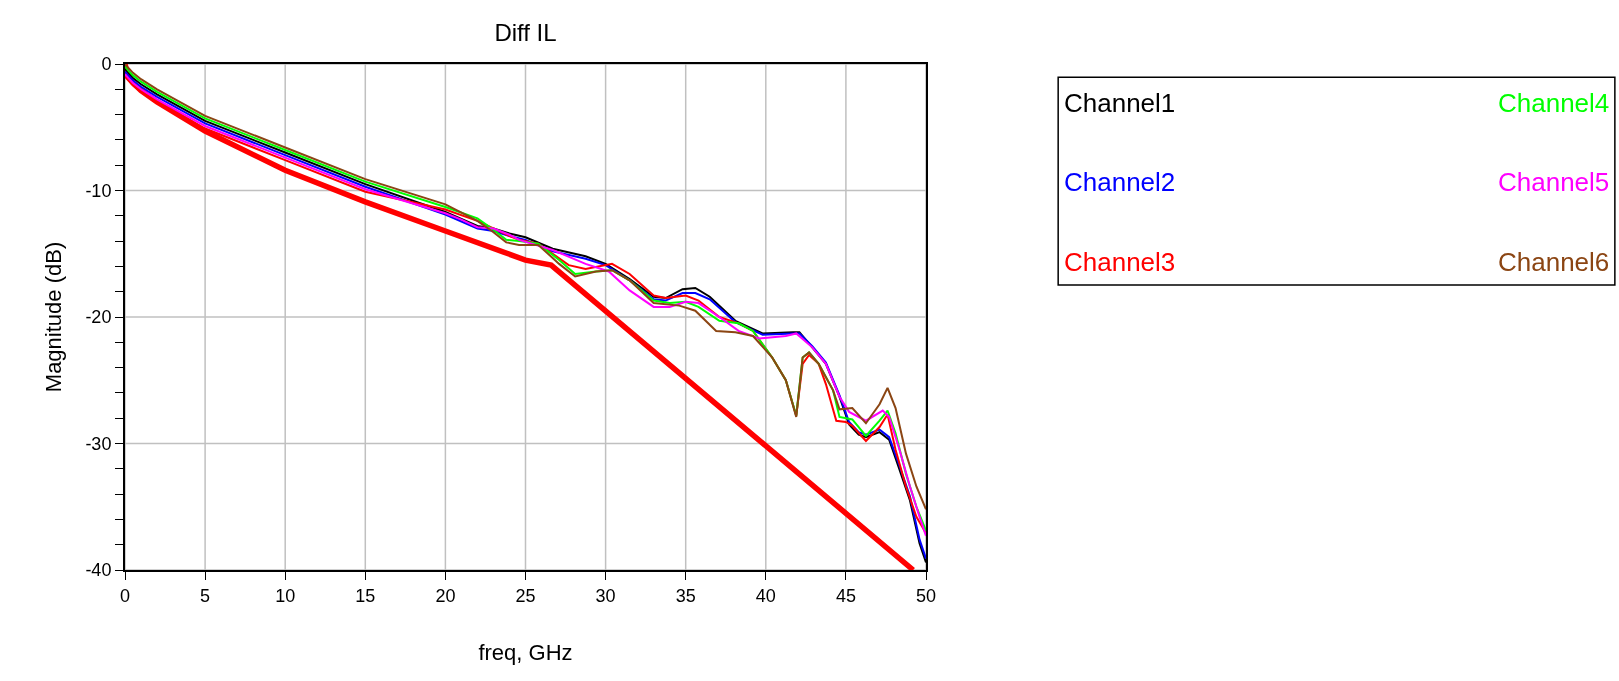 The width and height of the screenshot is (1619, 681). I want to click on text: Channel1, so click(1120, 103).